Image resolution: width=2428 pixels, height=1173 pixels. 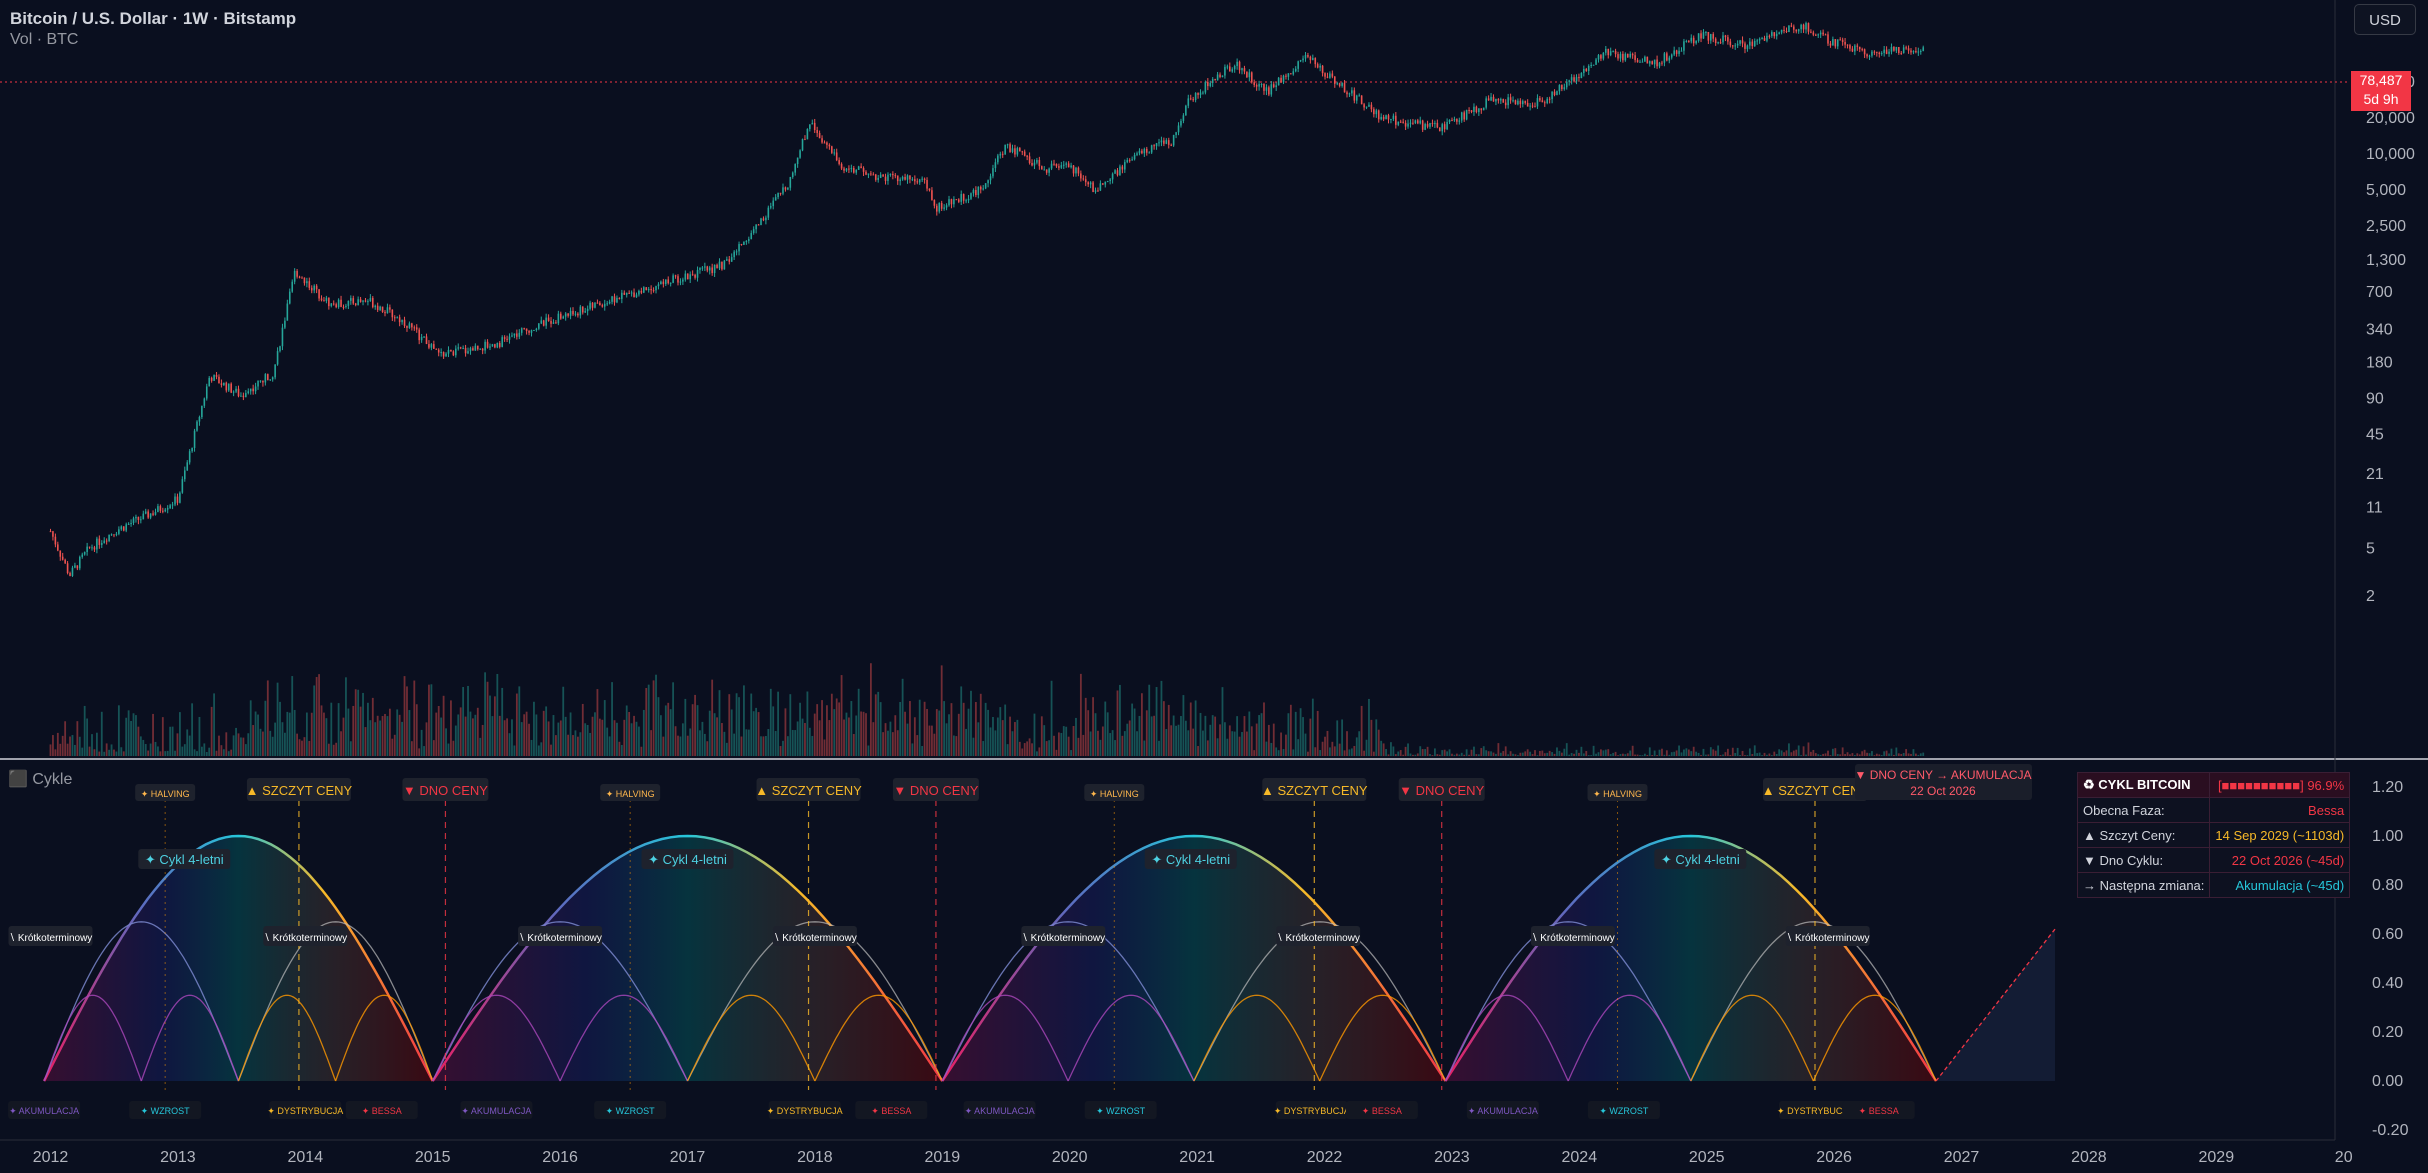 What do you see at coordinates (814, 936) in the screenshot?
I see `curve-tag-bg` at bounding box center [814, 936].